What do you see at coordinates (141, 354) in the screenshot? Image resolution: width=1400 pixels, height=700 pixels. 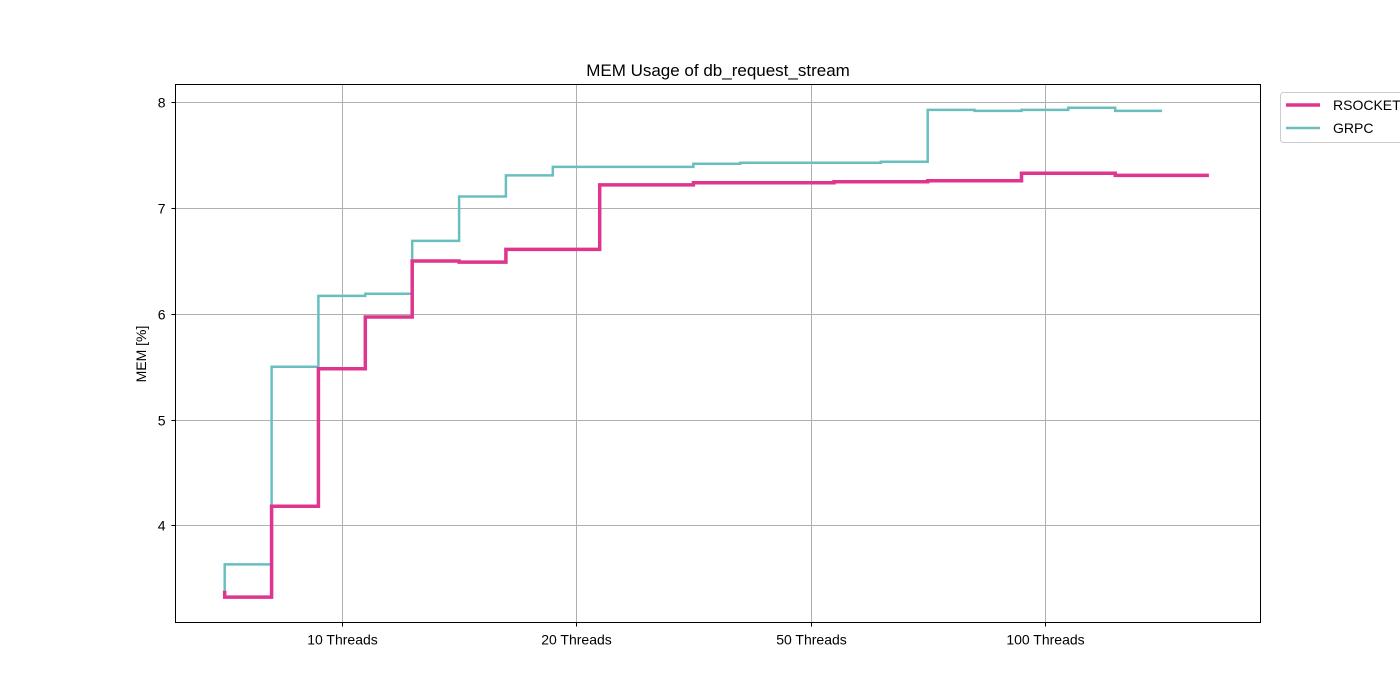 I see `y-axis-label: MEM [%]` at bounding box center [141, 354].